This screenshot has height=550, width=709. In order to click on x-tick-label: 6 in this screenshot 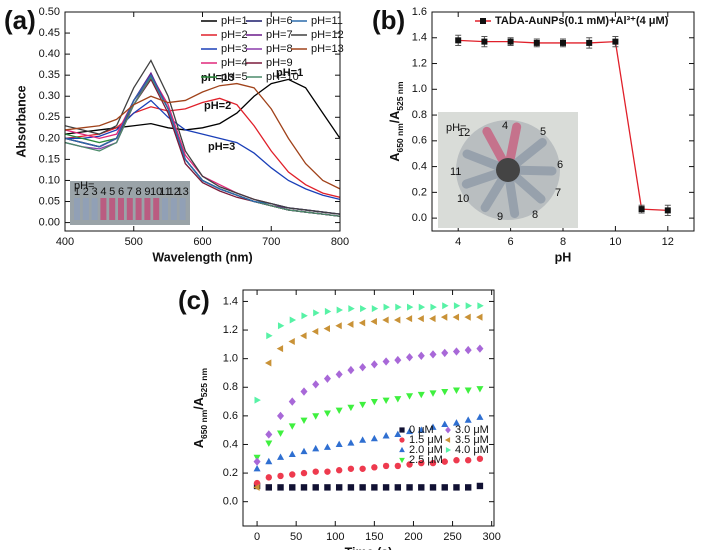, I will do `click(511, 242)`.